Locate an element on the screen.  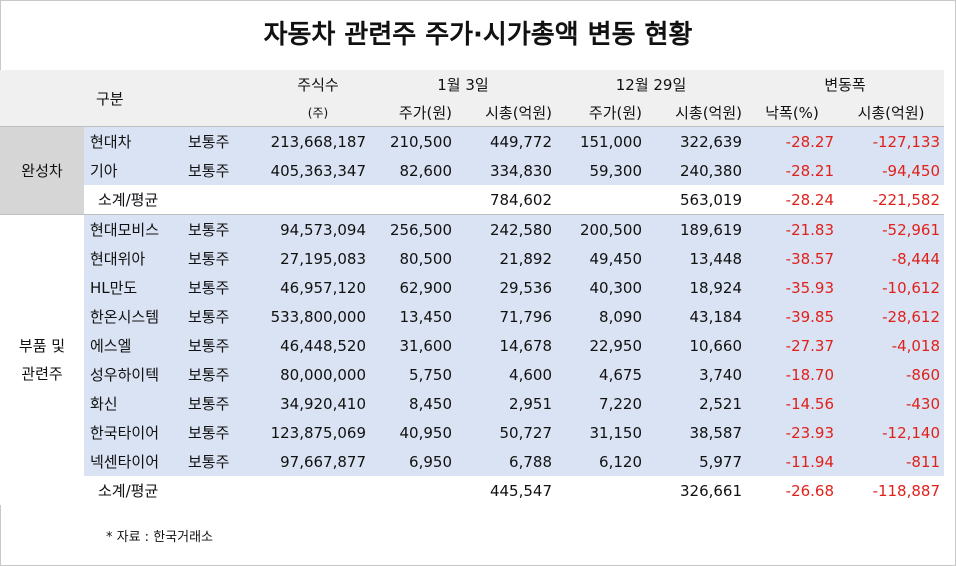
mcap-jan3-cell: 29,536 is located at coordinates (506, 287).